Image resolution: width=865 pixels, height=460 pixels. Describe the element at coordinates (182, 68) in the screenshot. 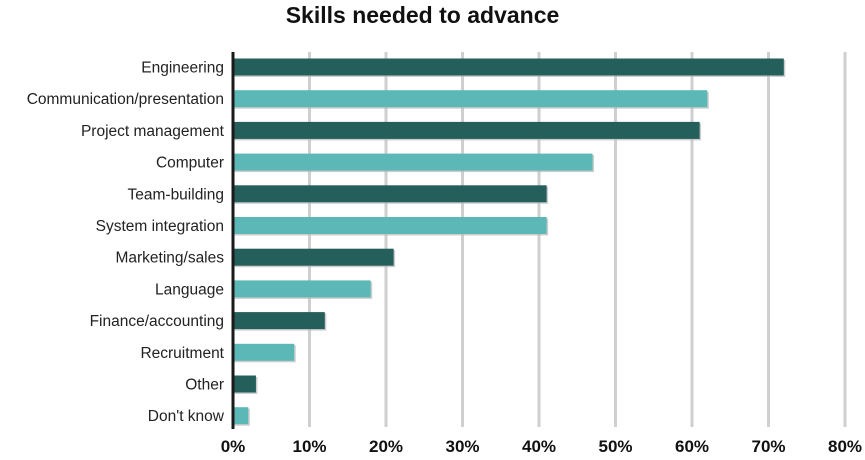

I see `category-label: Engineering` at that location.